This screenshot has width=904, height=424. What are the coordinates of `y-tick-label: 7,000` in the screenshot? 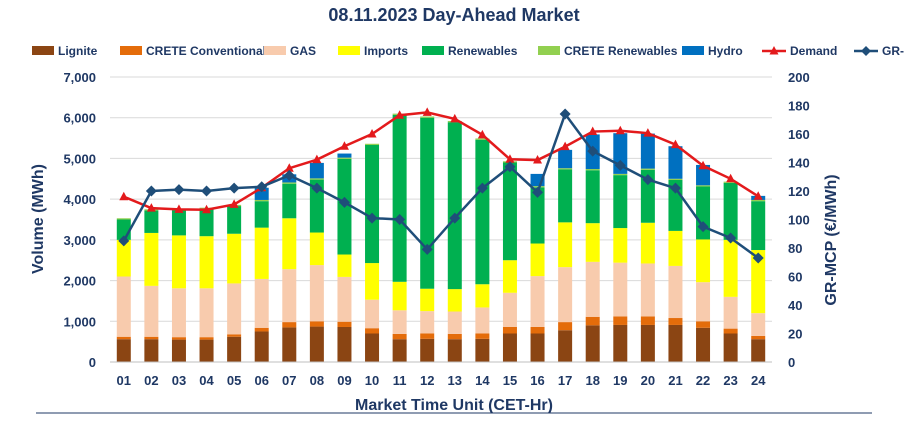 It's located at (79, 77).